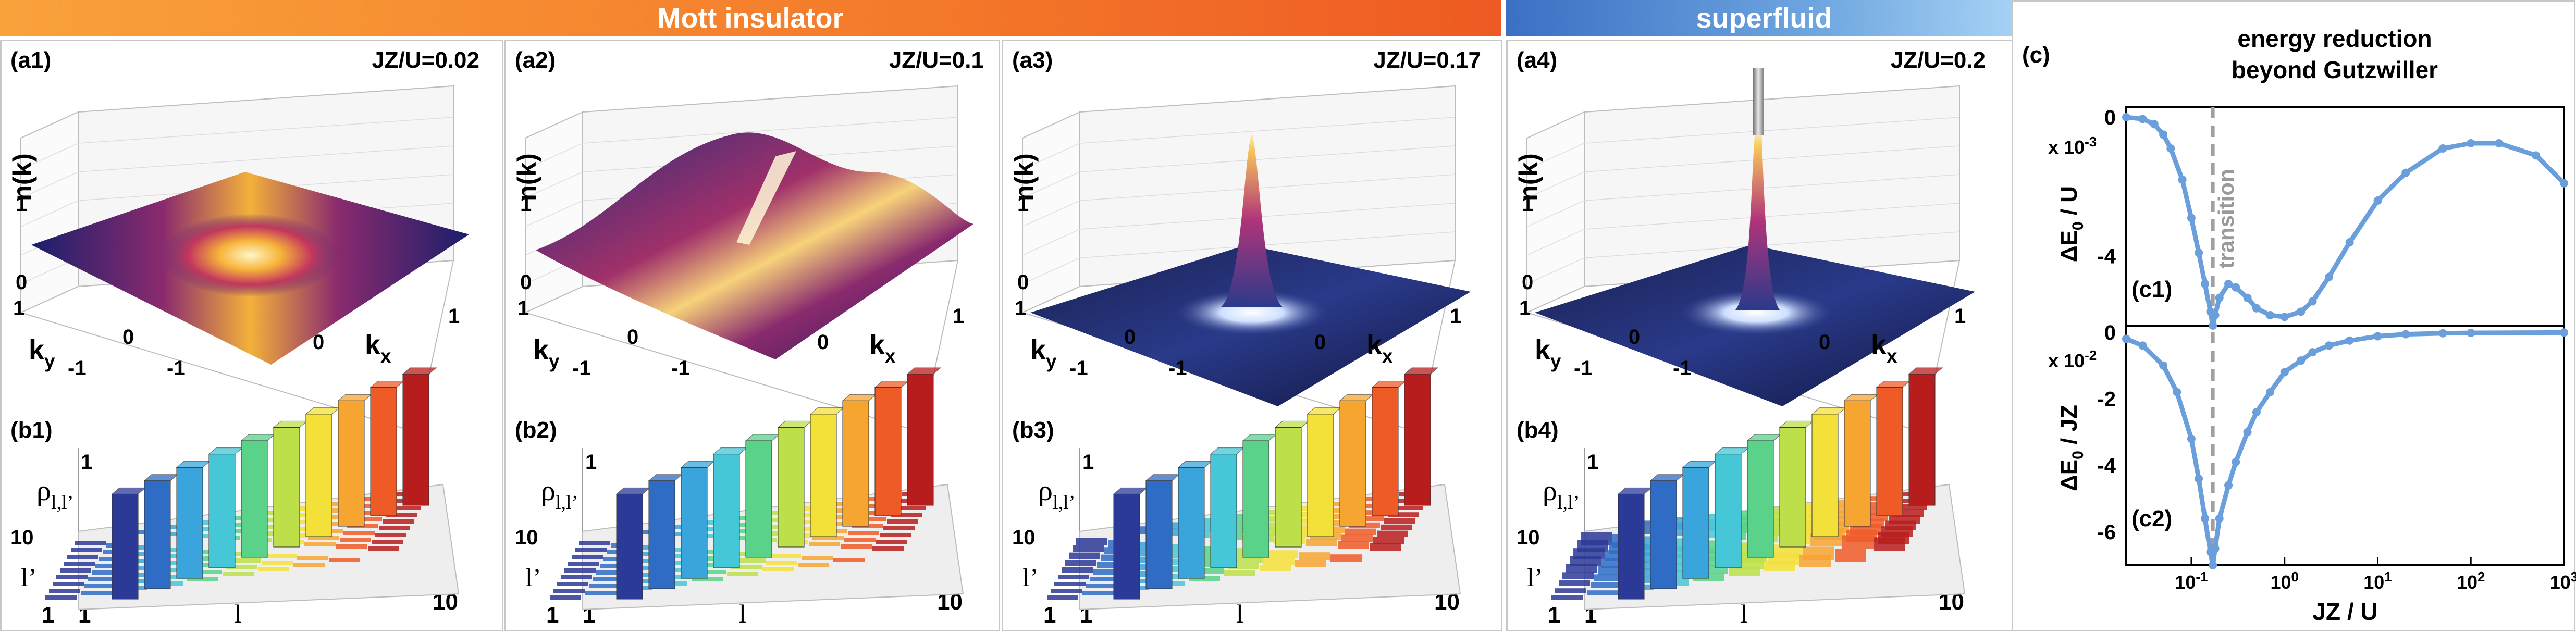  I want to click on superfluid-label: superfluid, so click(1764, 18).